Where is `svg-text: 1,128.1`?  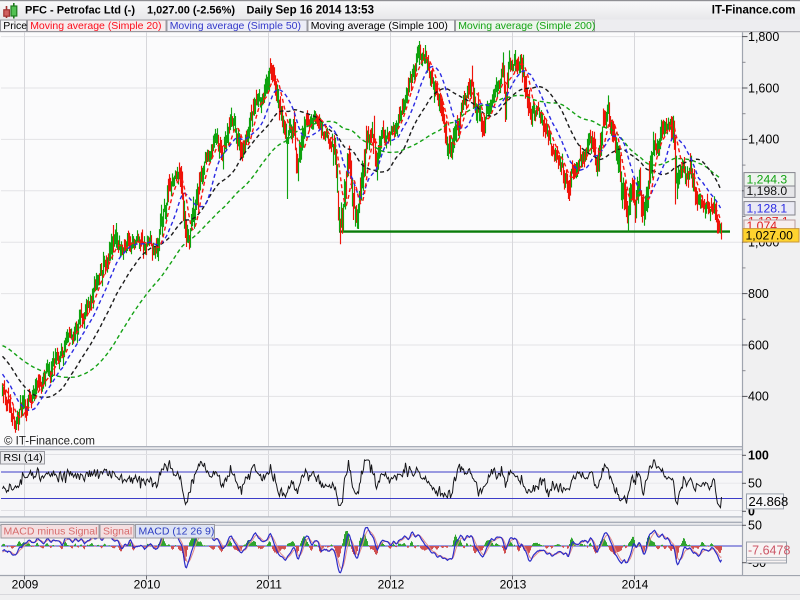
svg-text: 1,128.1 is located at coordinates (767, 209).